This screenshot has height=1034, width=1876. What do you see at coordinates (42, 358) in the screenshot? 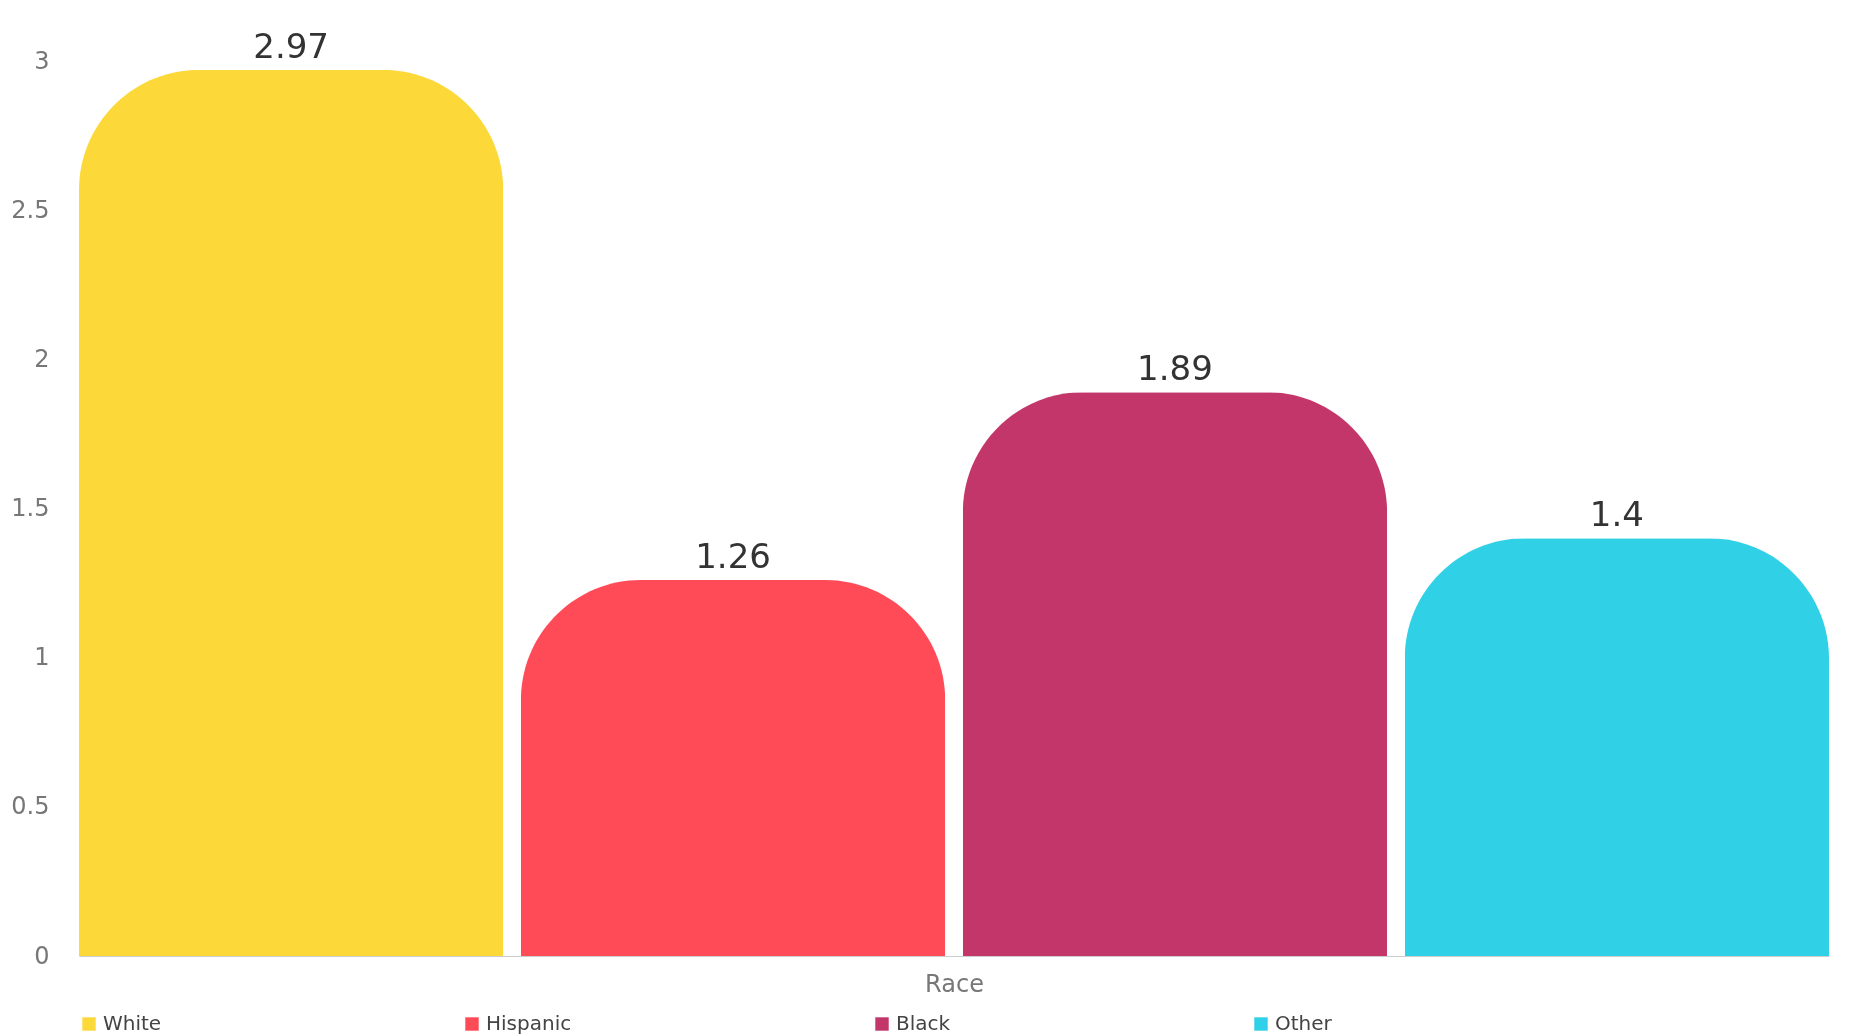
I see `y-tick-label: 2` at bounding box center [42, 358].